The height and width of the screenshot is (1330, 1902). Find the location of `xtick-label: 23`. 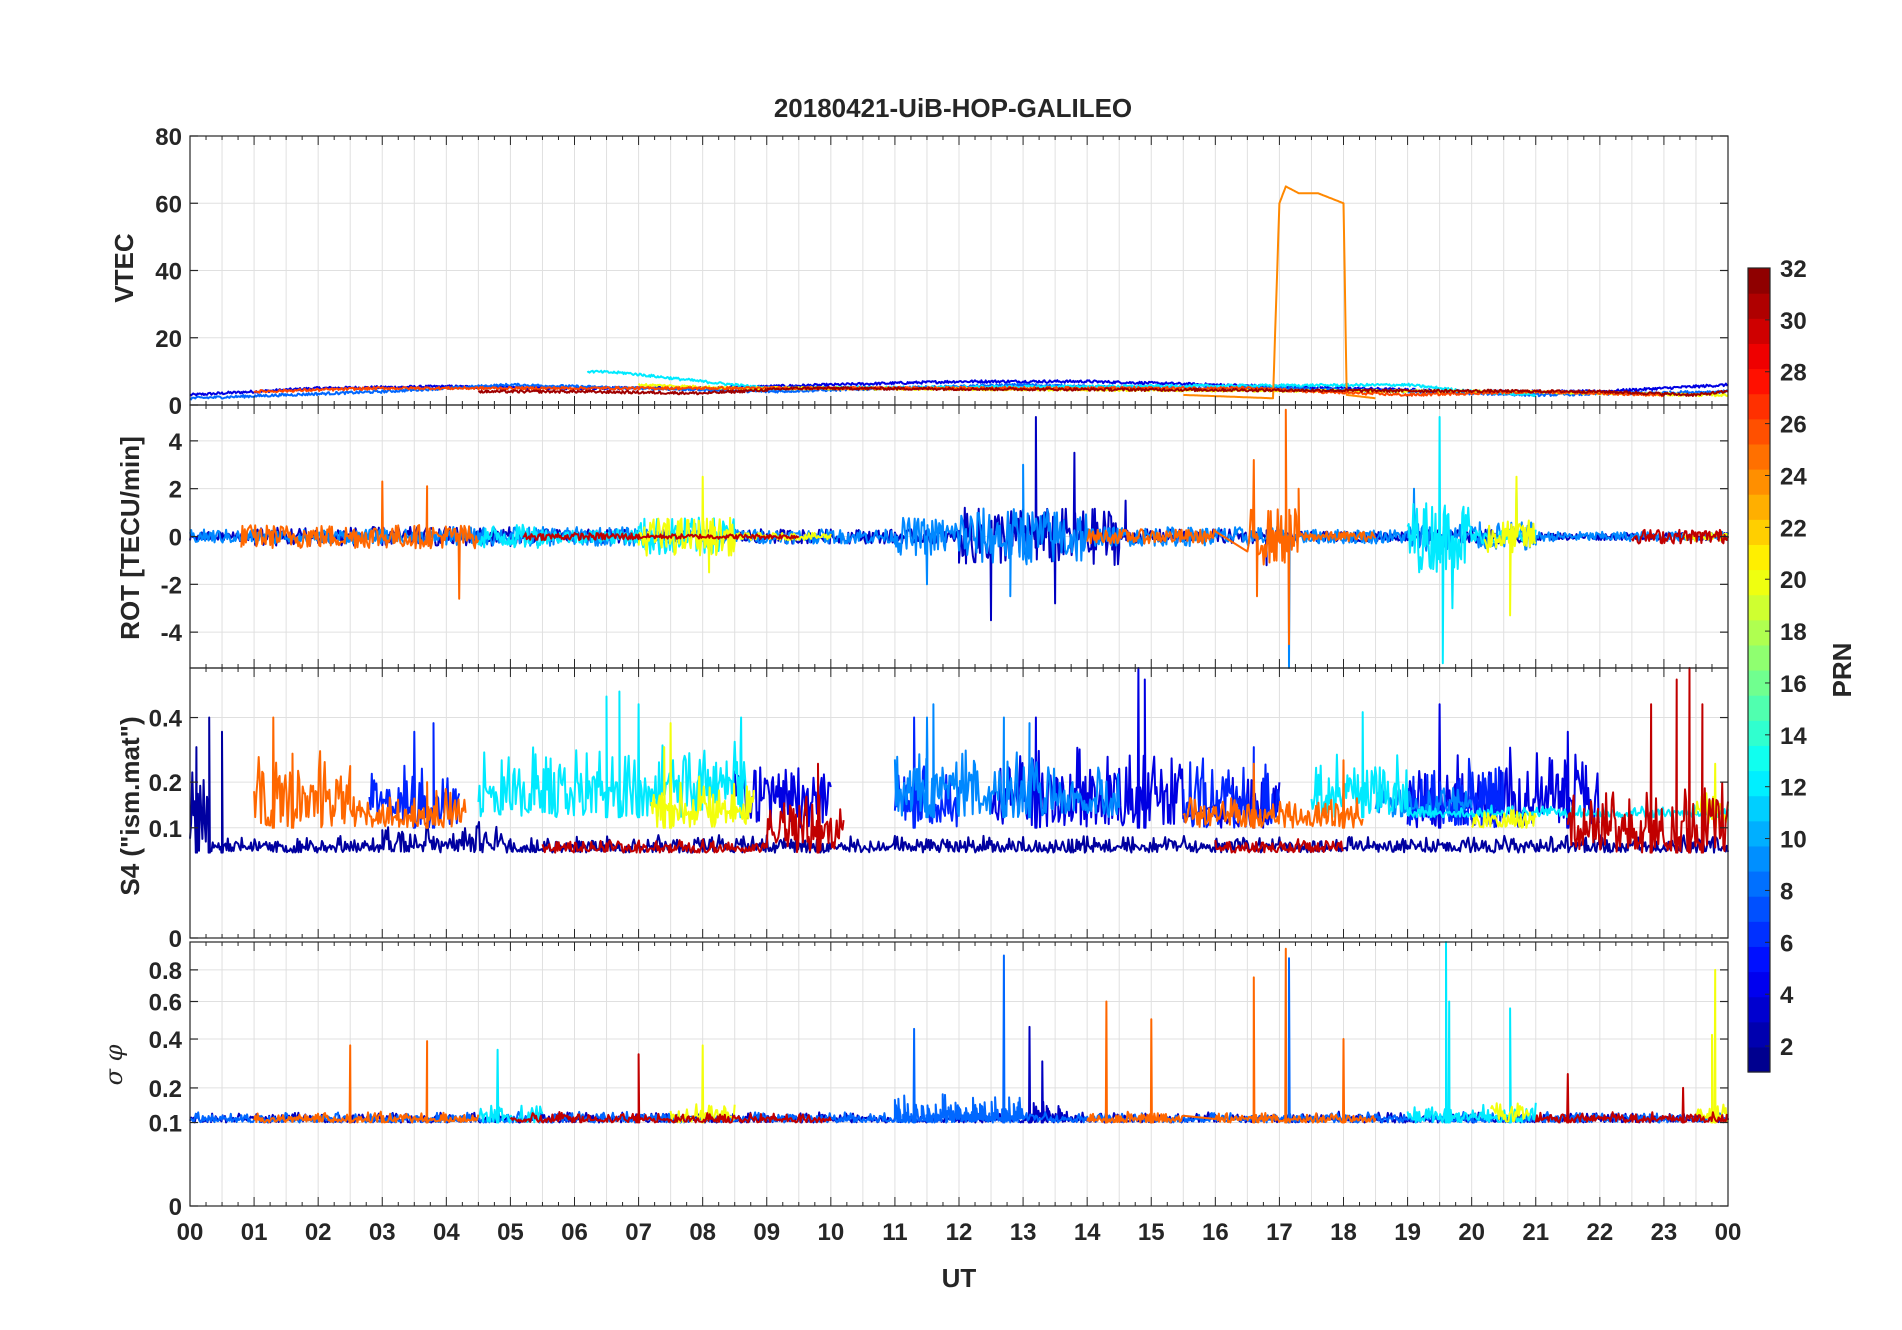

xtick-label: 23 is located at coordinates (1664, 1232).